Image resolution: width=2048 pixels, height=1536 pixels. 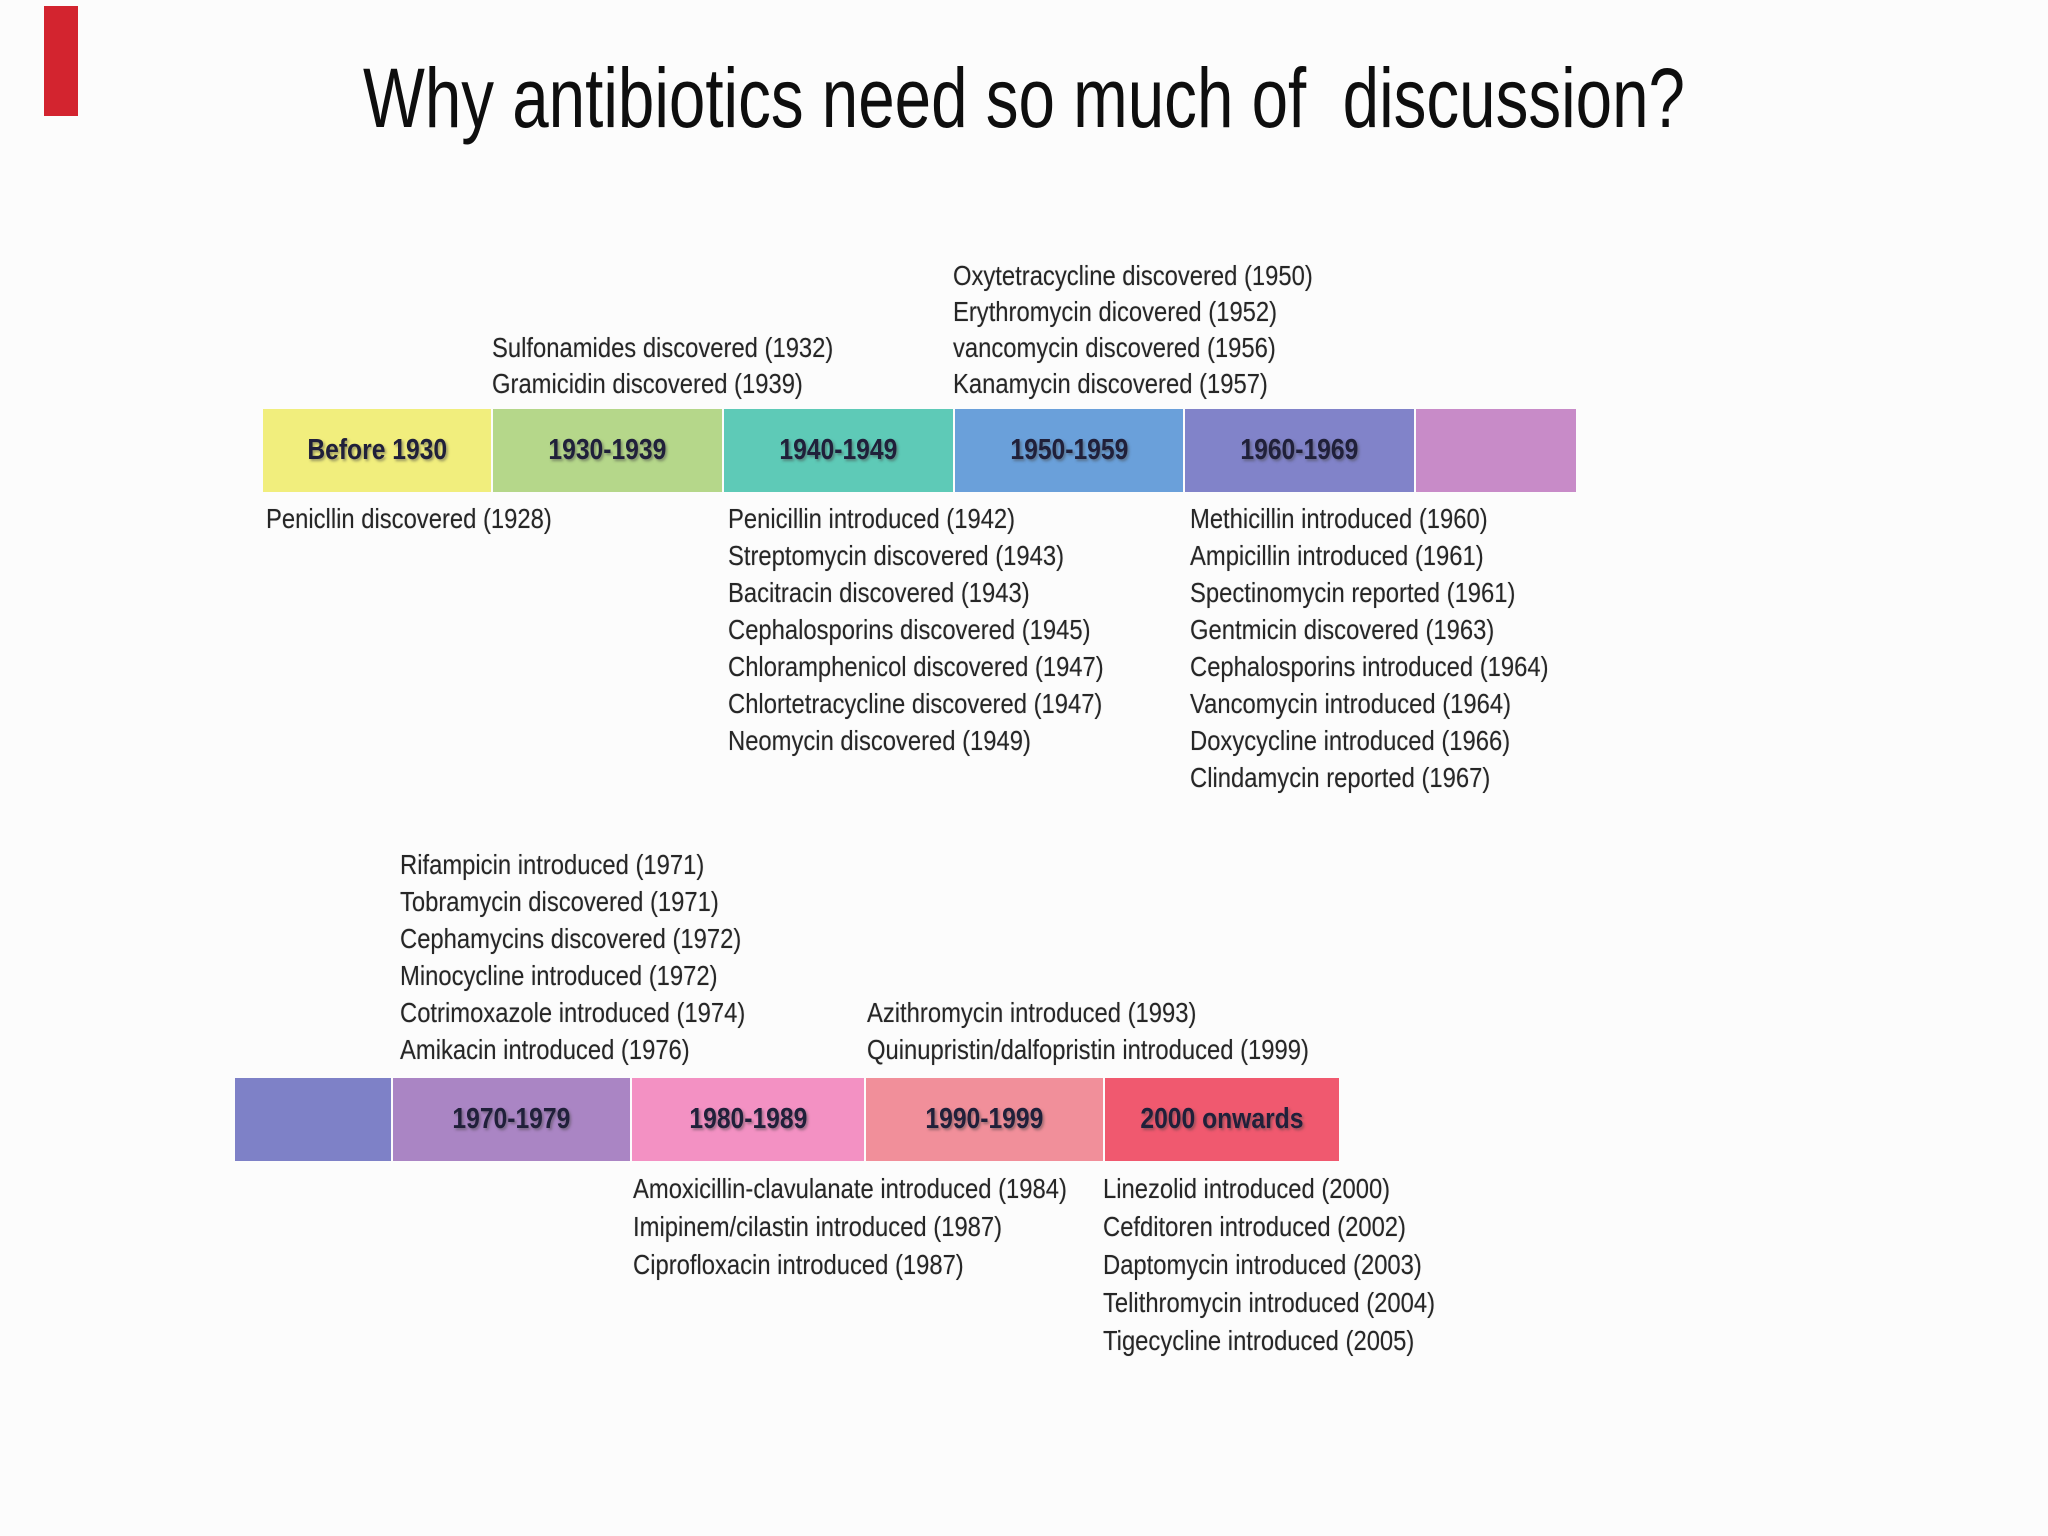 I want to click on event-line: Ampicillin introduced (1961), so click(x=1337, y=555).